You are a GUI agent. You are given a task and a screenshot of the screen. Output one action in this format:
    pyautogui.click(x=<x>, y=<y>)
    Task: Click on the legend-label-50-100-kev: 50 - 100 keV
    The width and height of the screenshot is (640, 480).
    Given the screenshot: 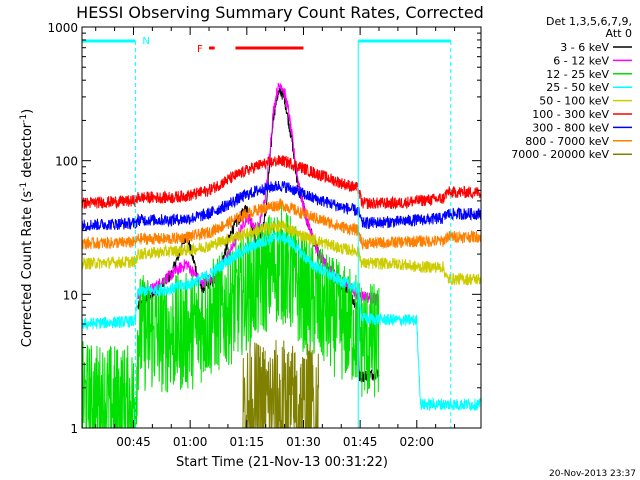 What is the action you would take?
    pyautogui.click(x=574, y=101)
    